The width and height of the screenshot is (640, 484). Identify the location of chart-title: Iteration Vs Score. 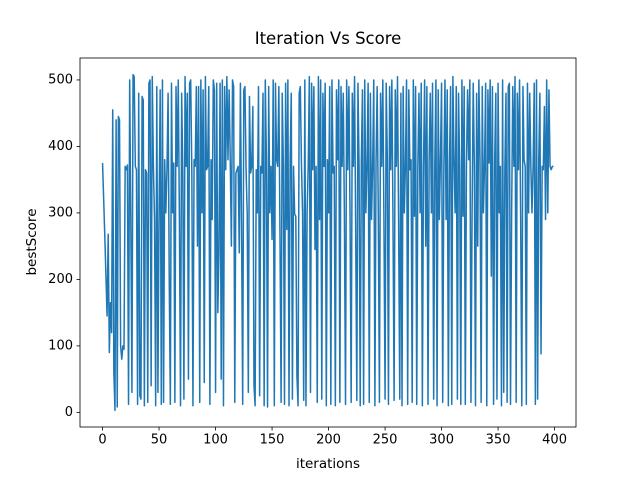
(328, 38).